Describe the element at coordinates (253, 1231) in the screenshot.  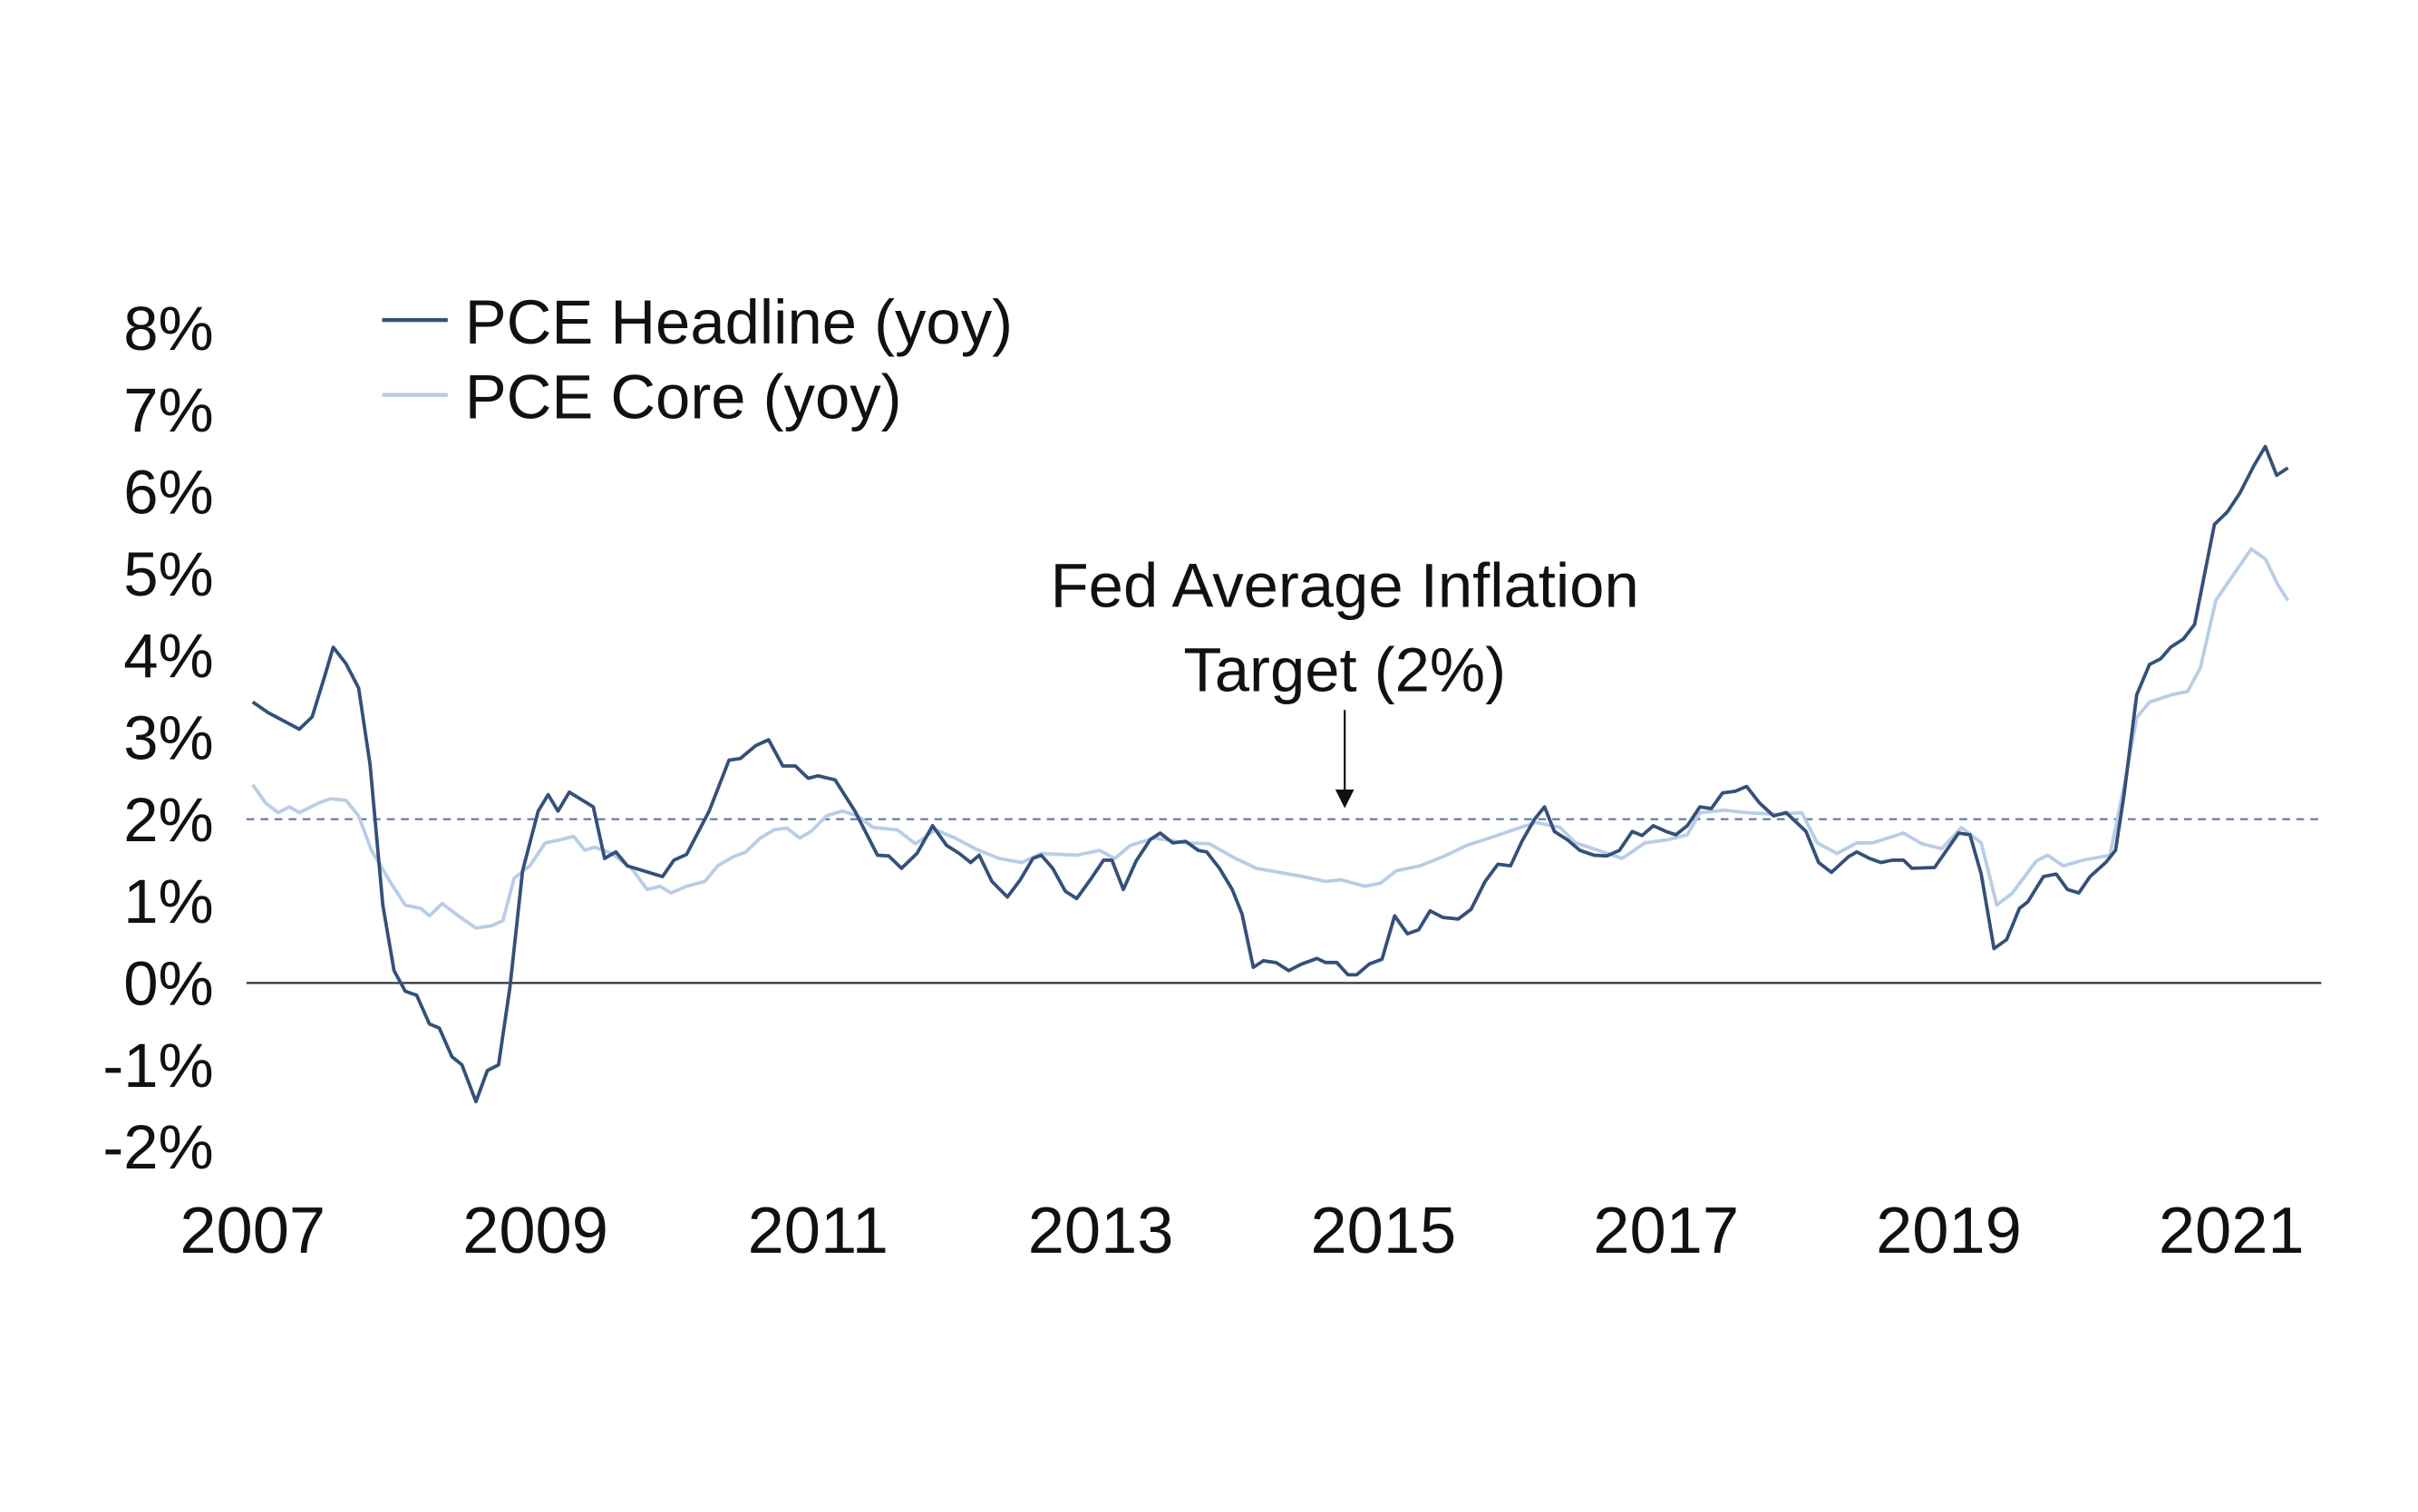
I see `x-tick-label: 2007` at that location.